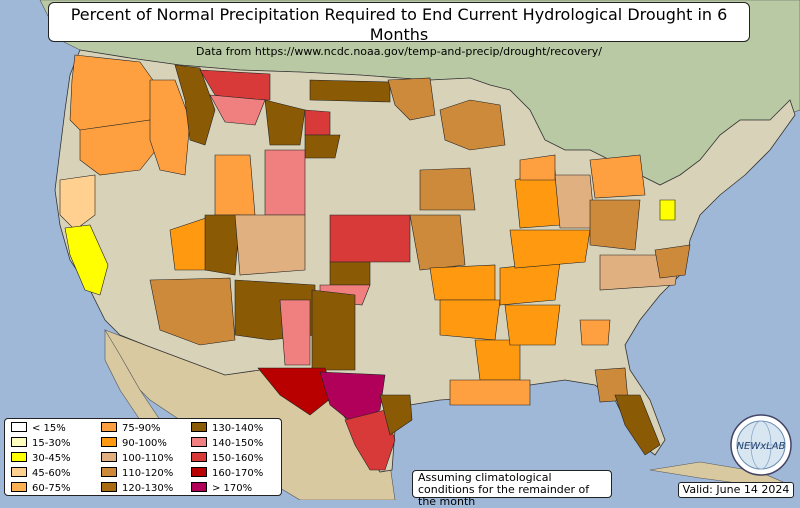 The height and width of the screenshot is (508, 800). I want to click on region-mo, so click(437, 242).